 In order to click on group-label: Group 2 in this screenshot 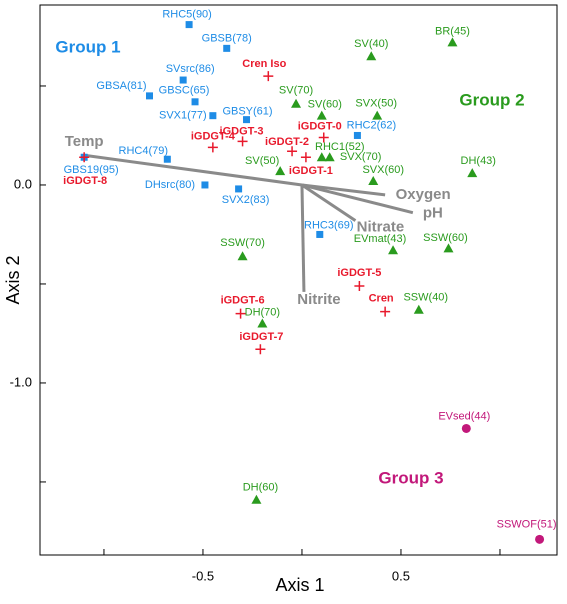, I will do `click(491, 99)`.